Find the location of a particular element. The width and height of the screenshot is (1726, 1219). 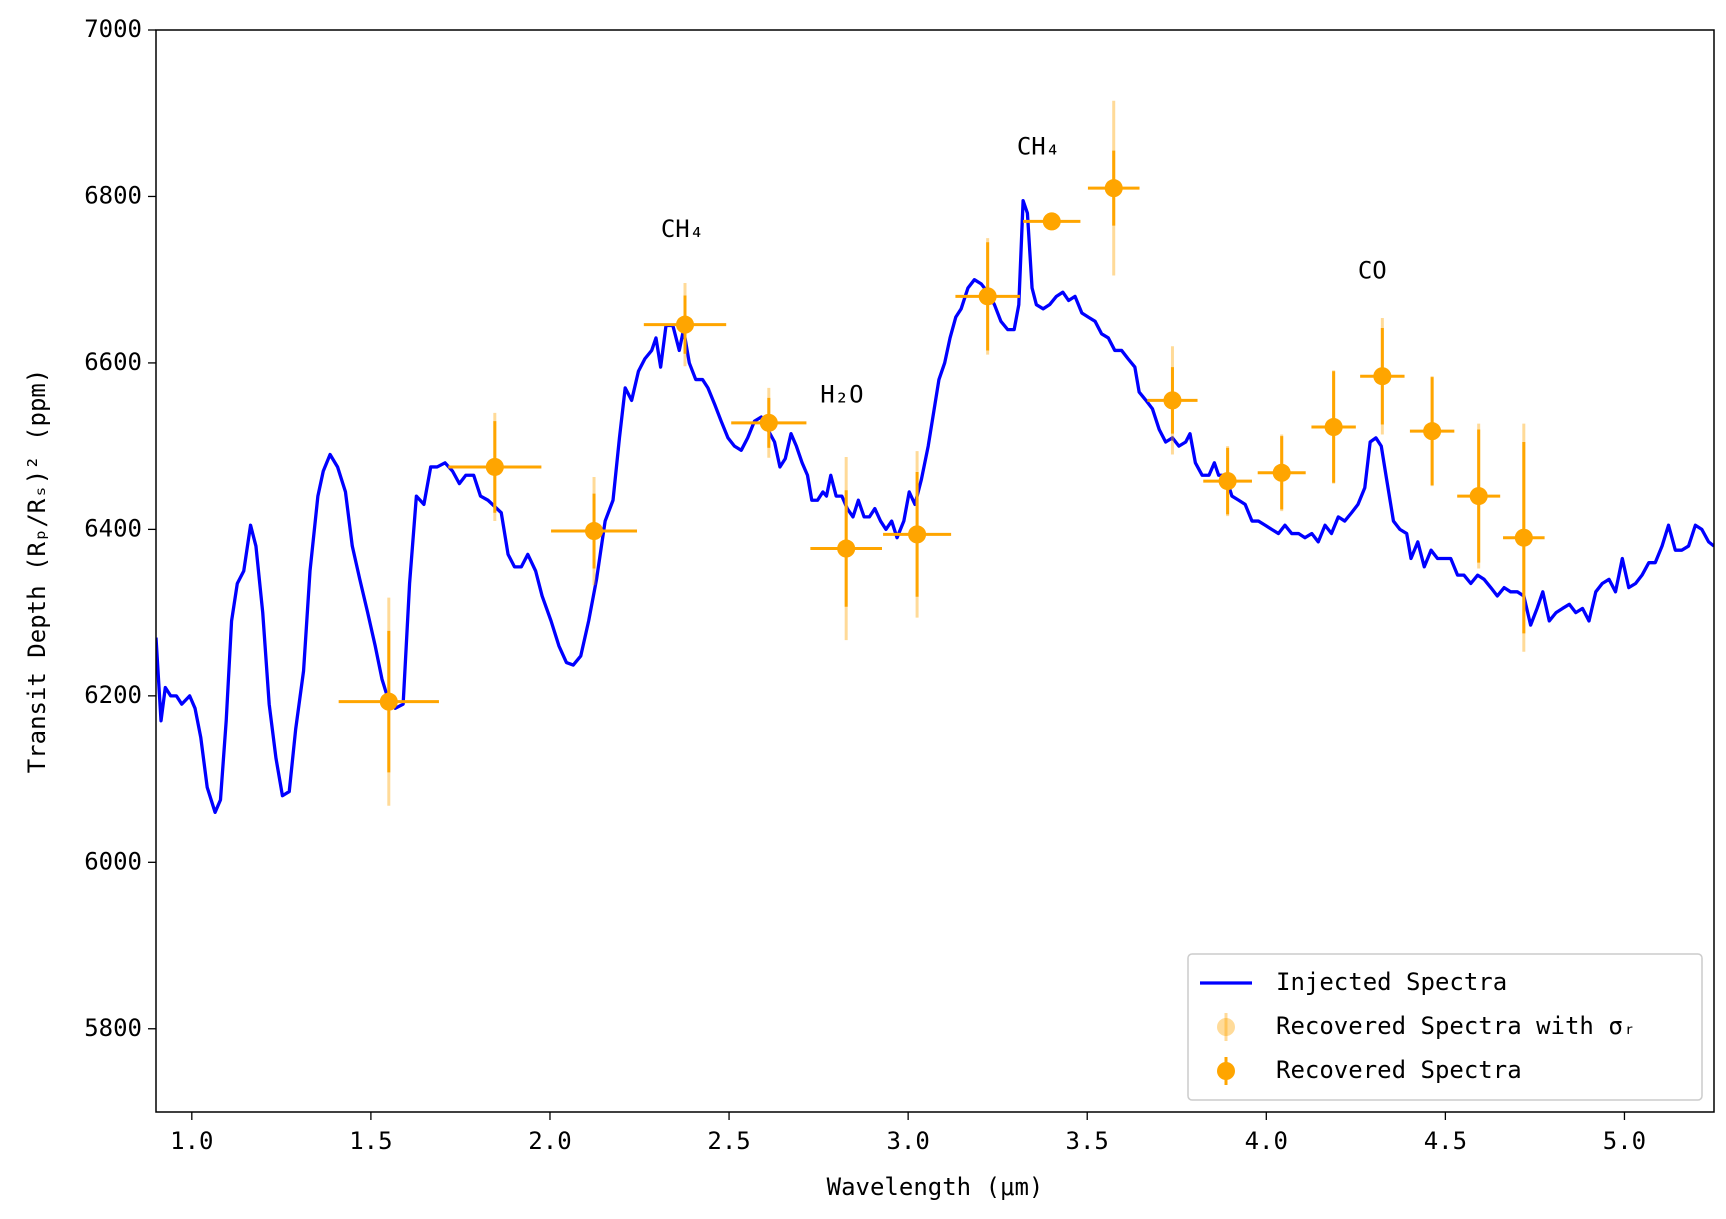

y-tick-label: 6400 is located at coordinates (113, 528).